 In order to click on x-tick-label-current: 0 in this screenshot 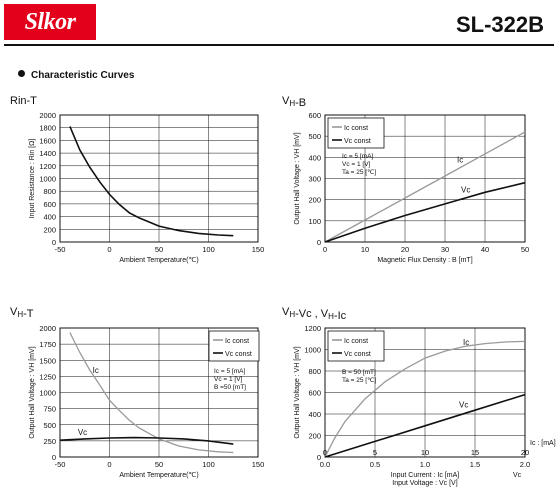, I will do `click(325, 452)`.